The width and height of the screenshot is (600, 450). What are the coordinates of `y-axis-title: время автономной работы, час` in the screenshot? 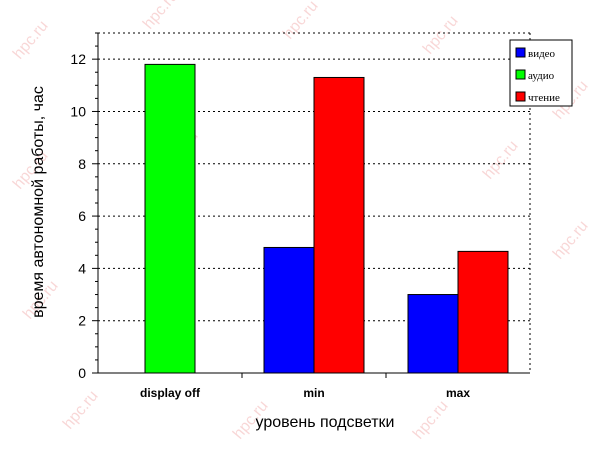 It's located at (38, 202).